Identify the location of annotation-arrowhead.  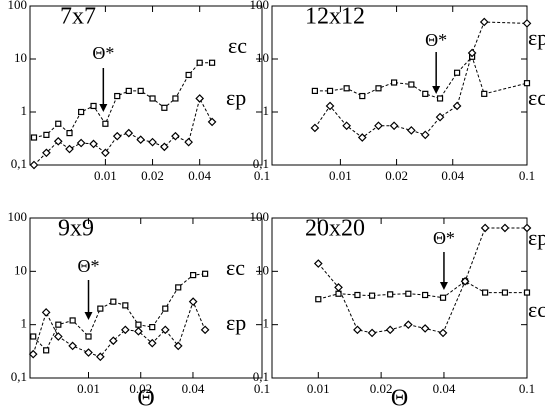
(88, 316).